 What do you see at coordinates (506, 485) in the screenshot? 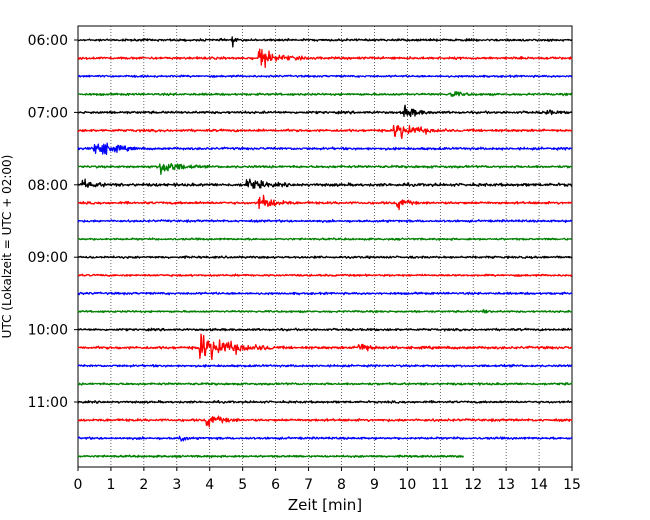
I see `x-tick-label: 13` at bounding box center [506, 485].